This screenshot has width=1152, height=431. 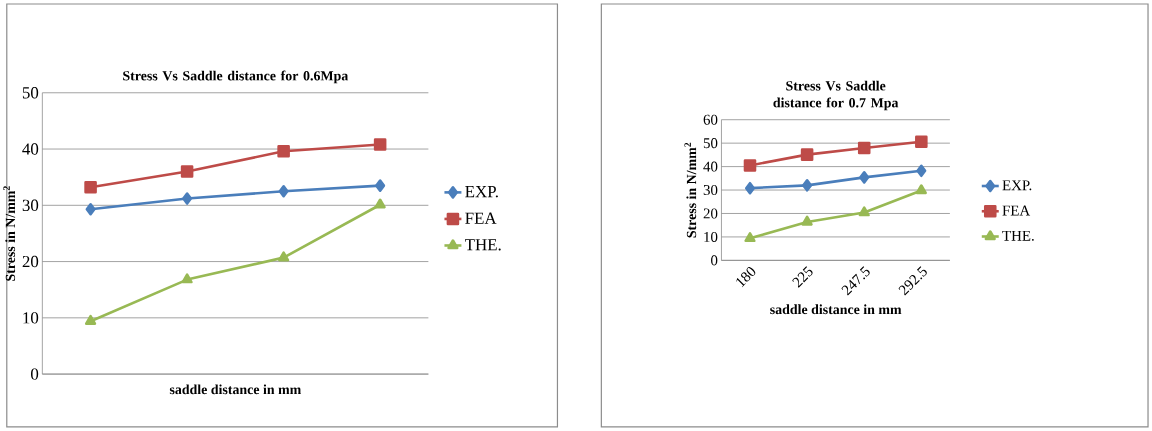 I want to click on chart-title: Stress Vs Saddle distance for 0.7 Mpa, so click(x=836, y=95).